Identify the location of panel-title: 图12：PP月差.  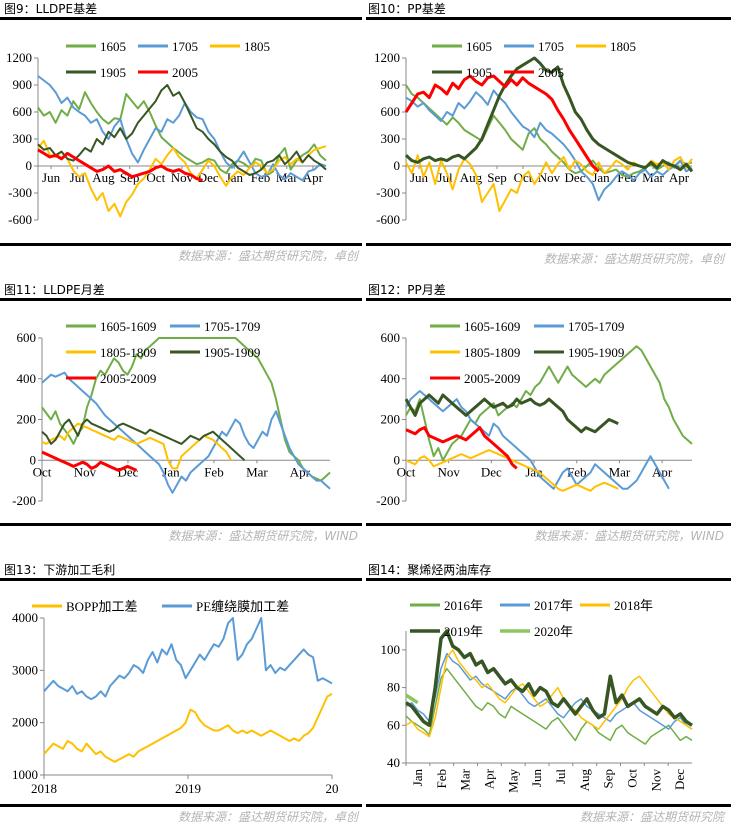
(407, 290).